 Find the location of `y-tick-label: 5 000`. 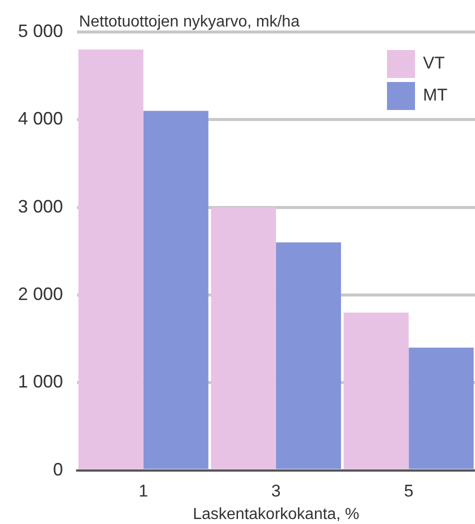

y-tick-label: 5 000 is located at coordinates (41, 30).